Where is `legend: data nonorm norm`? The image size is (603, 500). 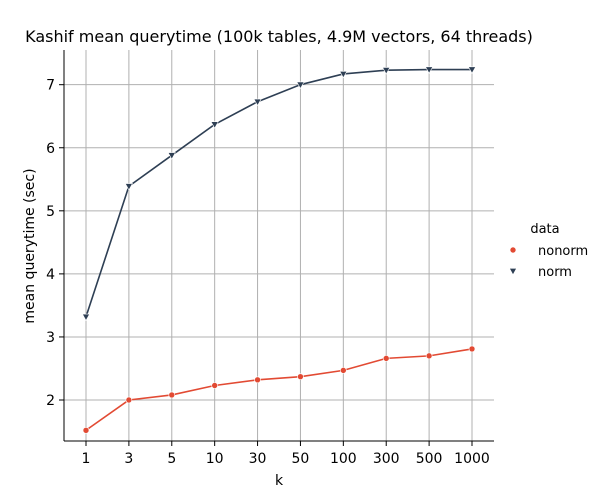
legend: data nonorm norm is located at coordinates (548, 251).